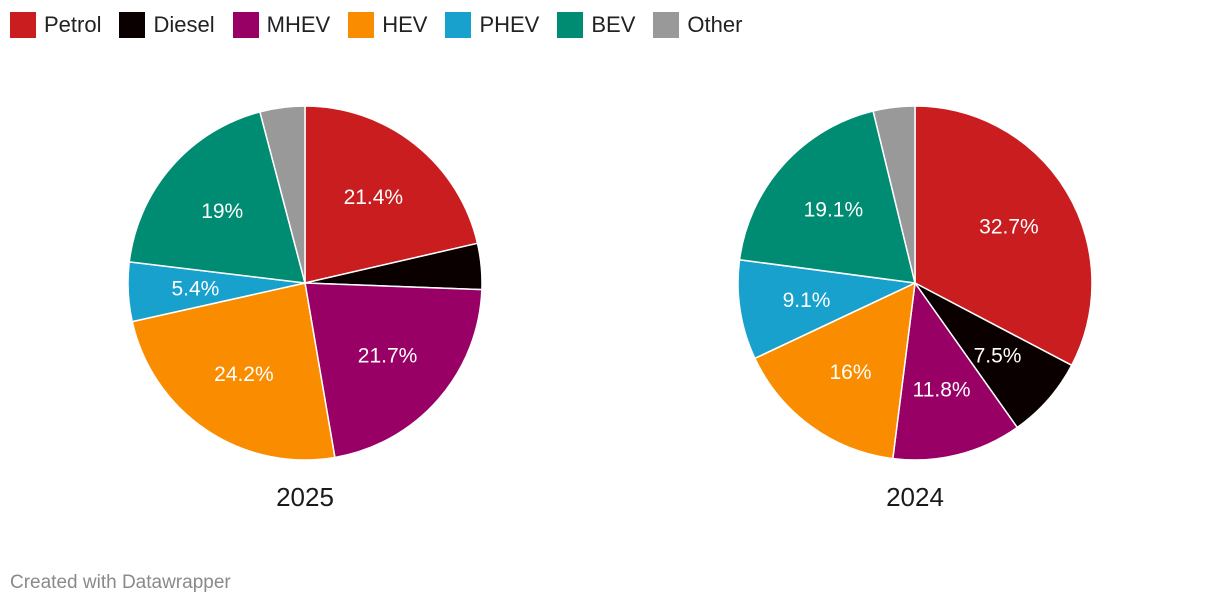 The height and width of the screenshot is (608, 1220). Describe the element at coordinates (184, 24) in the screenshot. I see `legend-label-diesel: Diesel` at that location.